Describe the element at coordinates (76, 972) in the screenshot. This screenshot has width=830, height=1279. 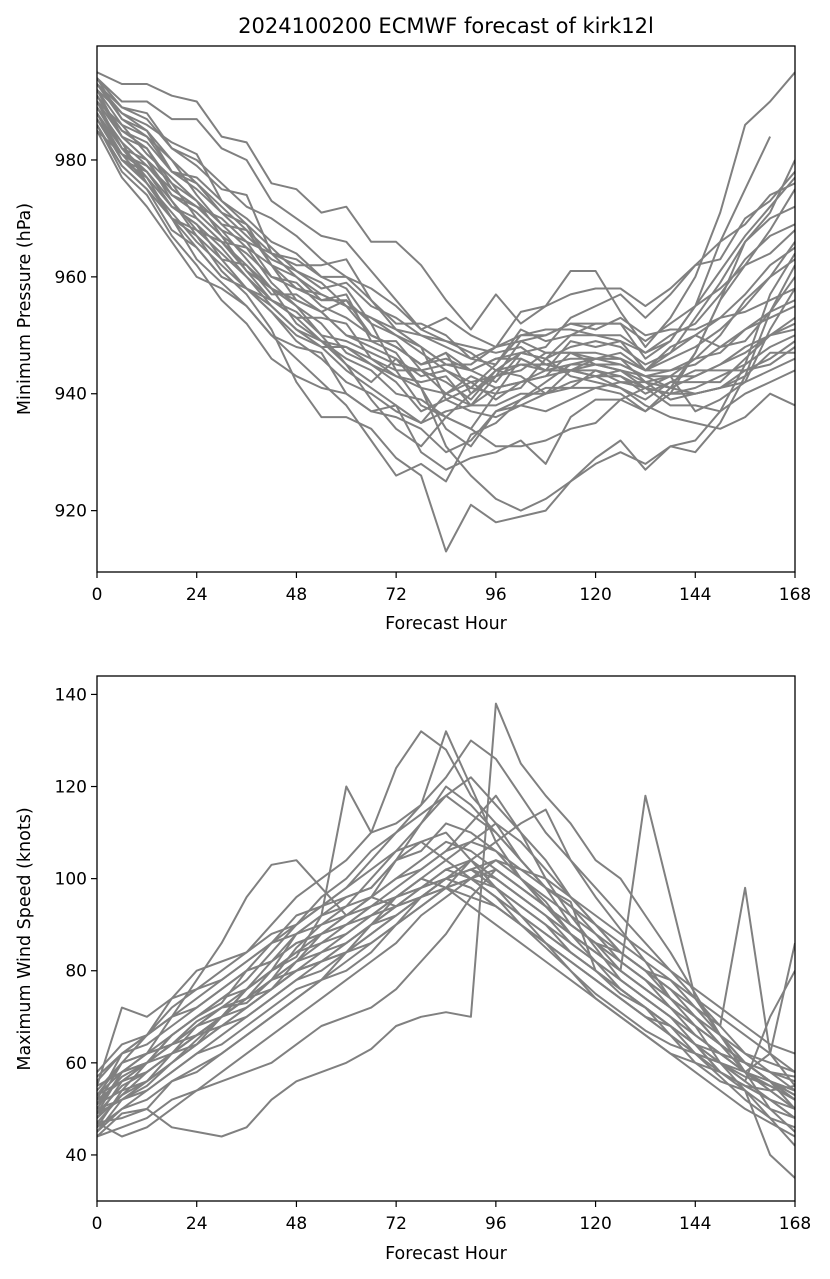
I see `wind-y-tick-label: 80` at that location.